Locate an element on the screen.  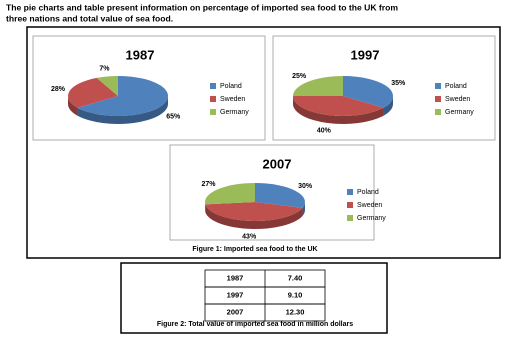
table-cell: 7.40 is located at coordinates (295, 277).